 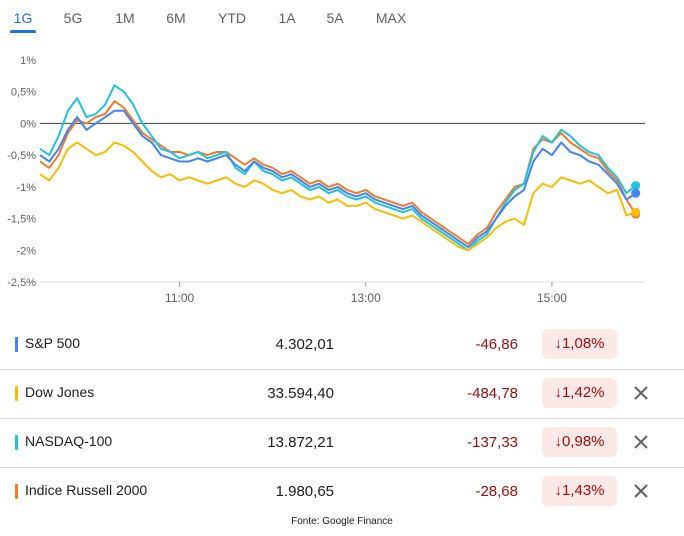 What do you see at coordinates (583, 343) in the screenshot?
I see `percent-change-value: 1,08%` at bounding box center [583, 343].